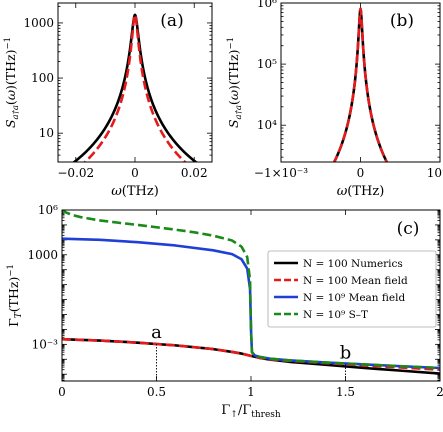  What do you see at coordinates (345, 392) in the screenshot?
I see `x-tick-label: 1.5` at bounding box center [345, 392].